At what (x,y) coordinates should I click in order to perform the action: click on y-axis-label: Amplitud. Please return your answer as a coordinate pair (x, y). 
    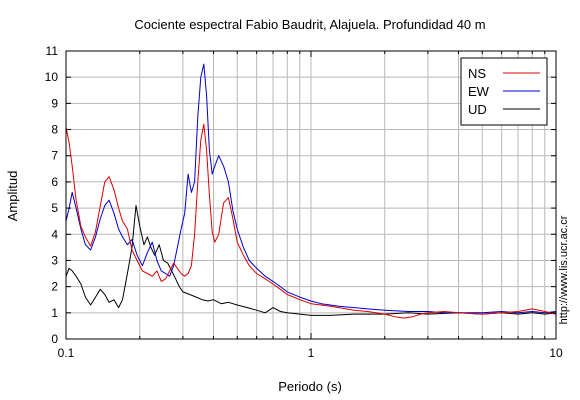
    Looking at the image, I should click on (12, 196).